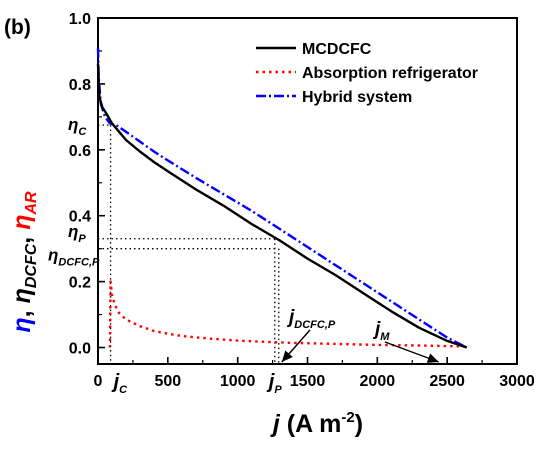 The width and height of the screenshot is (550, 449). What do you see at coordinates (376, 329) in the screenshot?
I see `label-j-m-symbol: j` at bounding box center [376, 329].